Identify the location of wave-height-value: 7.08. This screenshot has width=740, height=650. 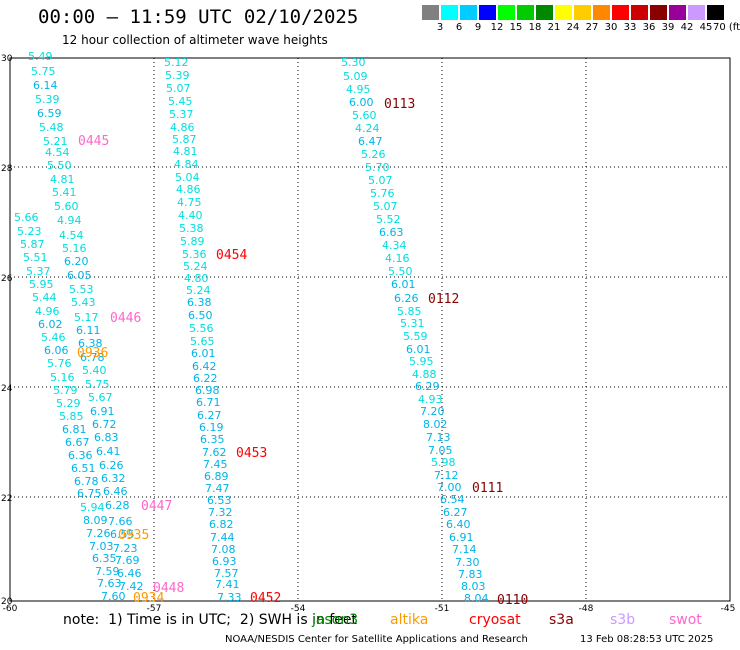
(223, 549).